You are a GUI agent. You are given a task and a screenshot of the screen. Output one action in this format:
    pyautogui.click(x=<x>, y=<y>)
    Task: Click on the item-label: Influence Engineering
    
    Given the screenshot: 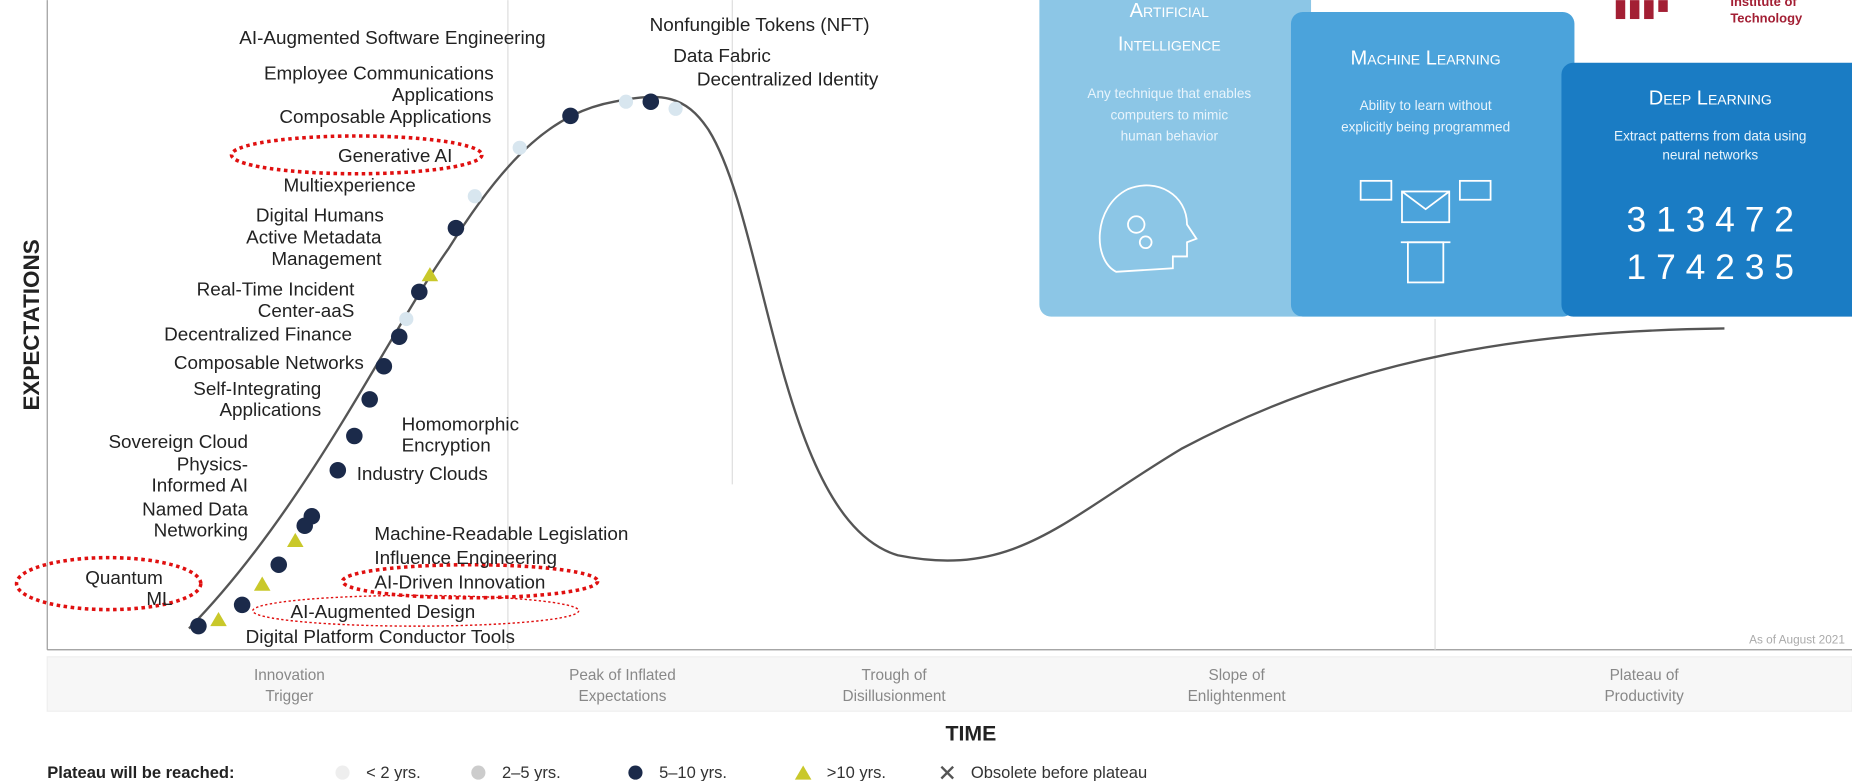 What is the action you would take?
    pyautogui.click(x=465, y=558)
    